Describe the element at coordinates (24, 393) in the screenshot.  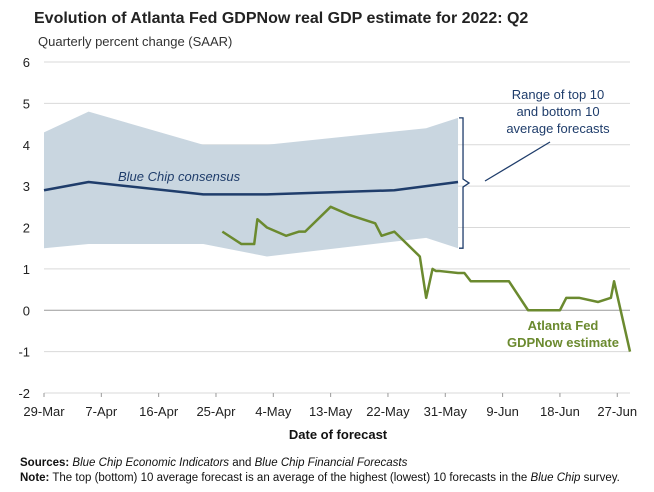
I see `y-tick-label: -2` at that location.